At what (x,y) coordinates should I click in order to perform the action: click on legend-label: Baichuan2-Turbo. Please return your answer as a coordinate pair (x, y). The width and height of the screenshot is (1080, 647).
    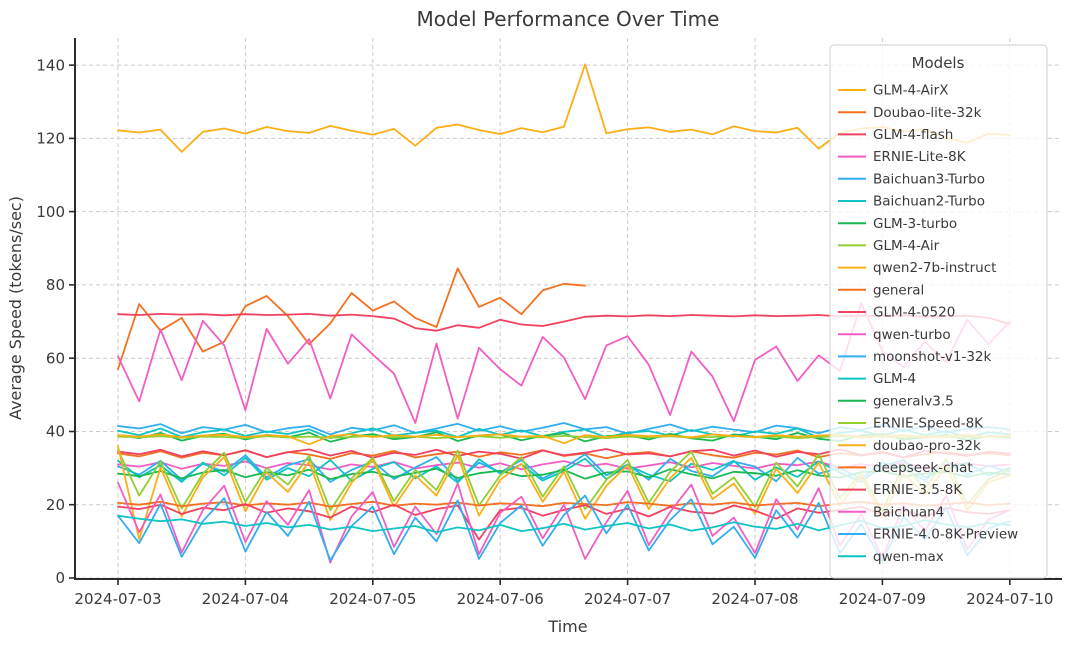
    Looking at the image, I should click on (929, 202).